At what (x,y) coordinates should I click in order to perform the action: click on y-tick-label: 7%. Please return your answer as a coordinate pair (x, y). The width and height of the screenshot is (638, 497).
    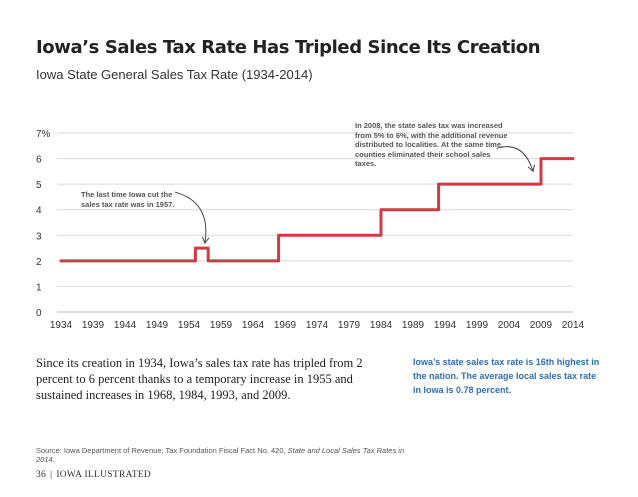
    Looking at the image, I should click on (43, 134).